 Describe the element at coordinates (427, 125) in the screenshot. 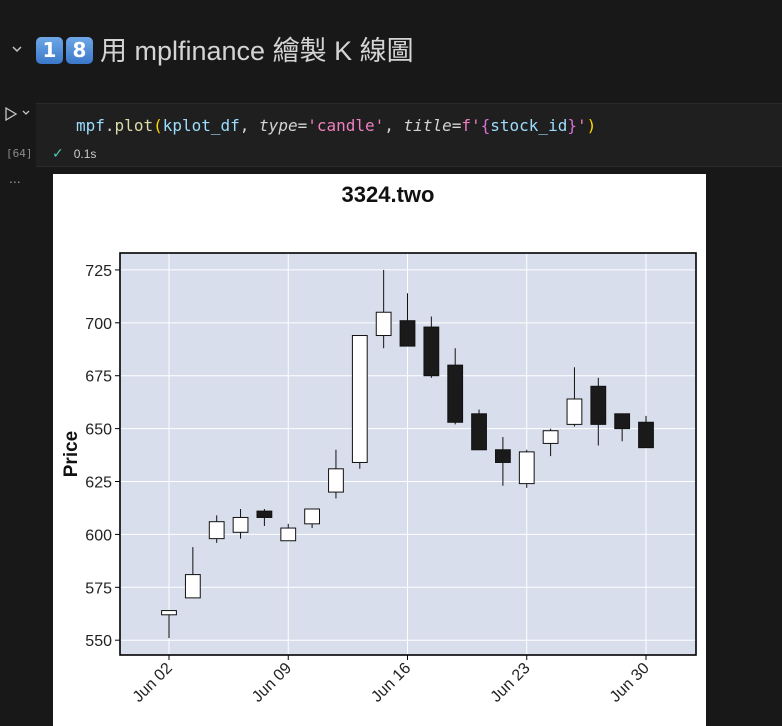

I see `code-token-param-title: title` at that location.